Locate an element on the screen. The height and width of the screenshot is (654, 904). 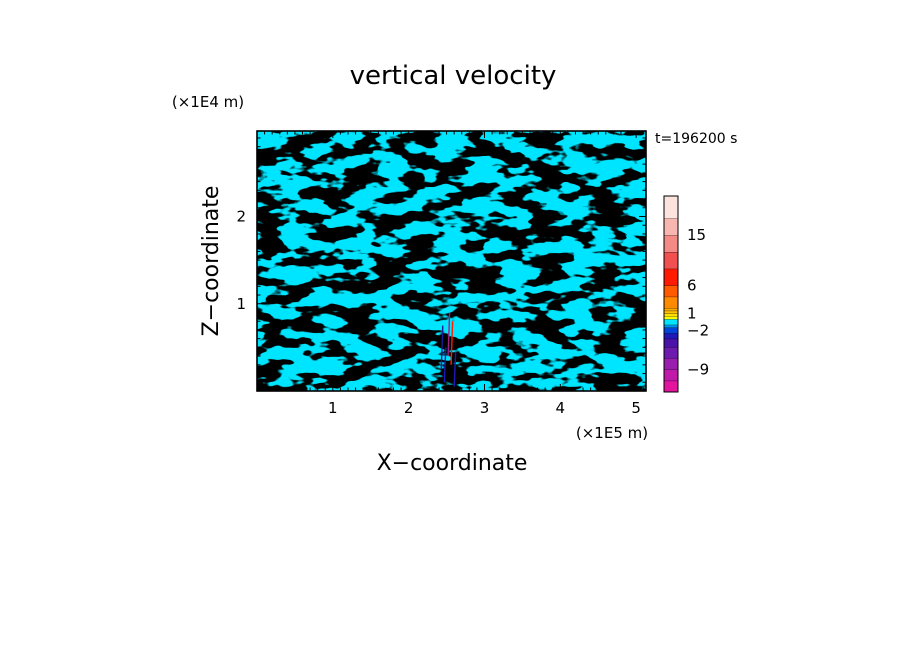
colorbar-labels: 15 6 1−2 −9 is located at coordinates (698, 302).